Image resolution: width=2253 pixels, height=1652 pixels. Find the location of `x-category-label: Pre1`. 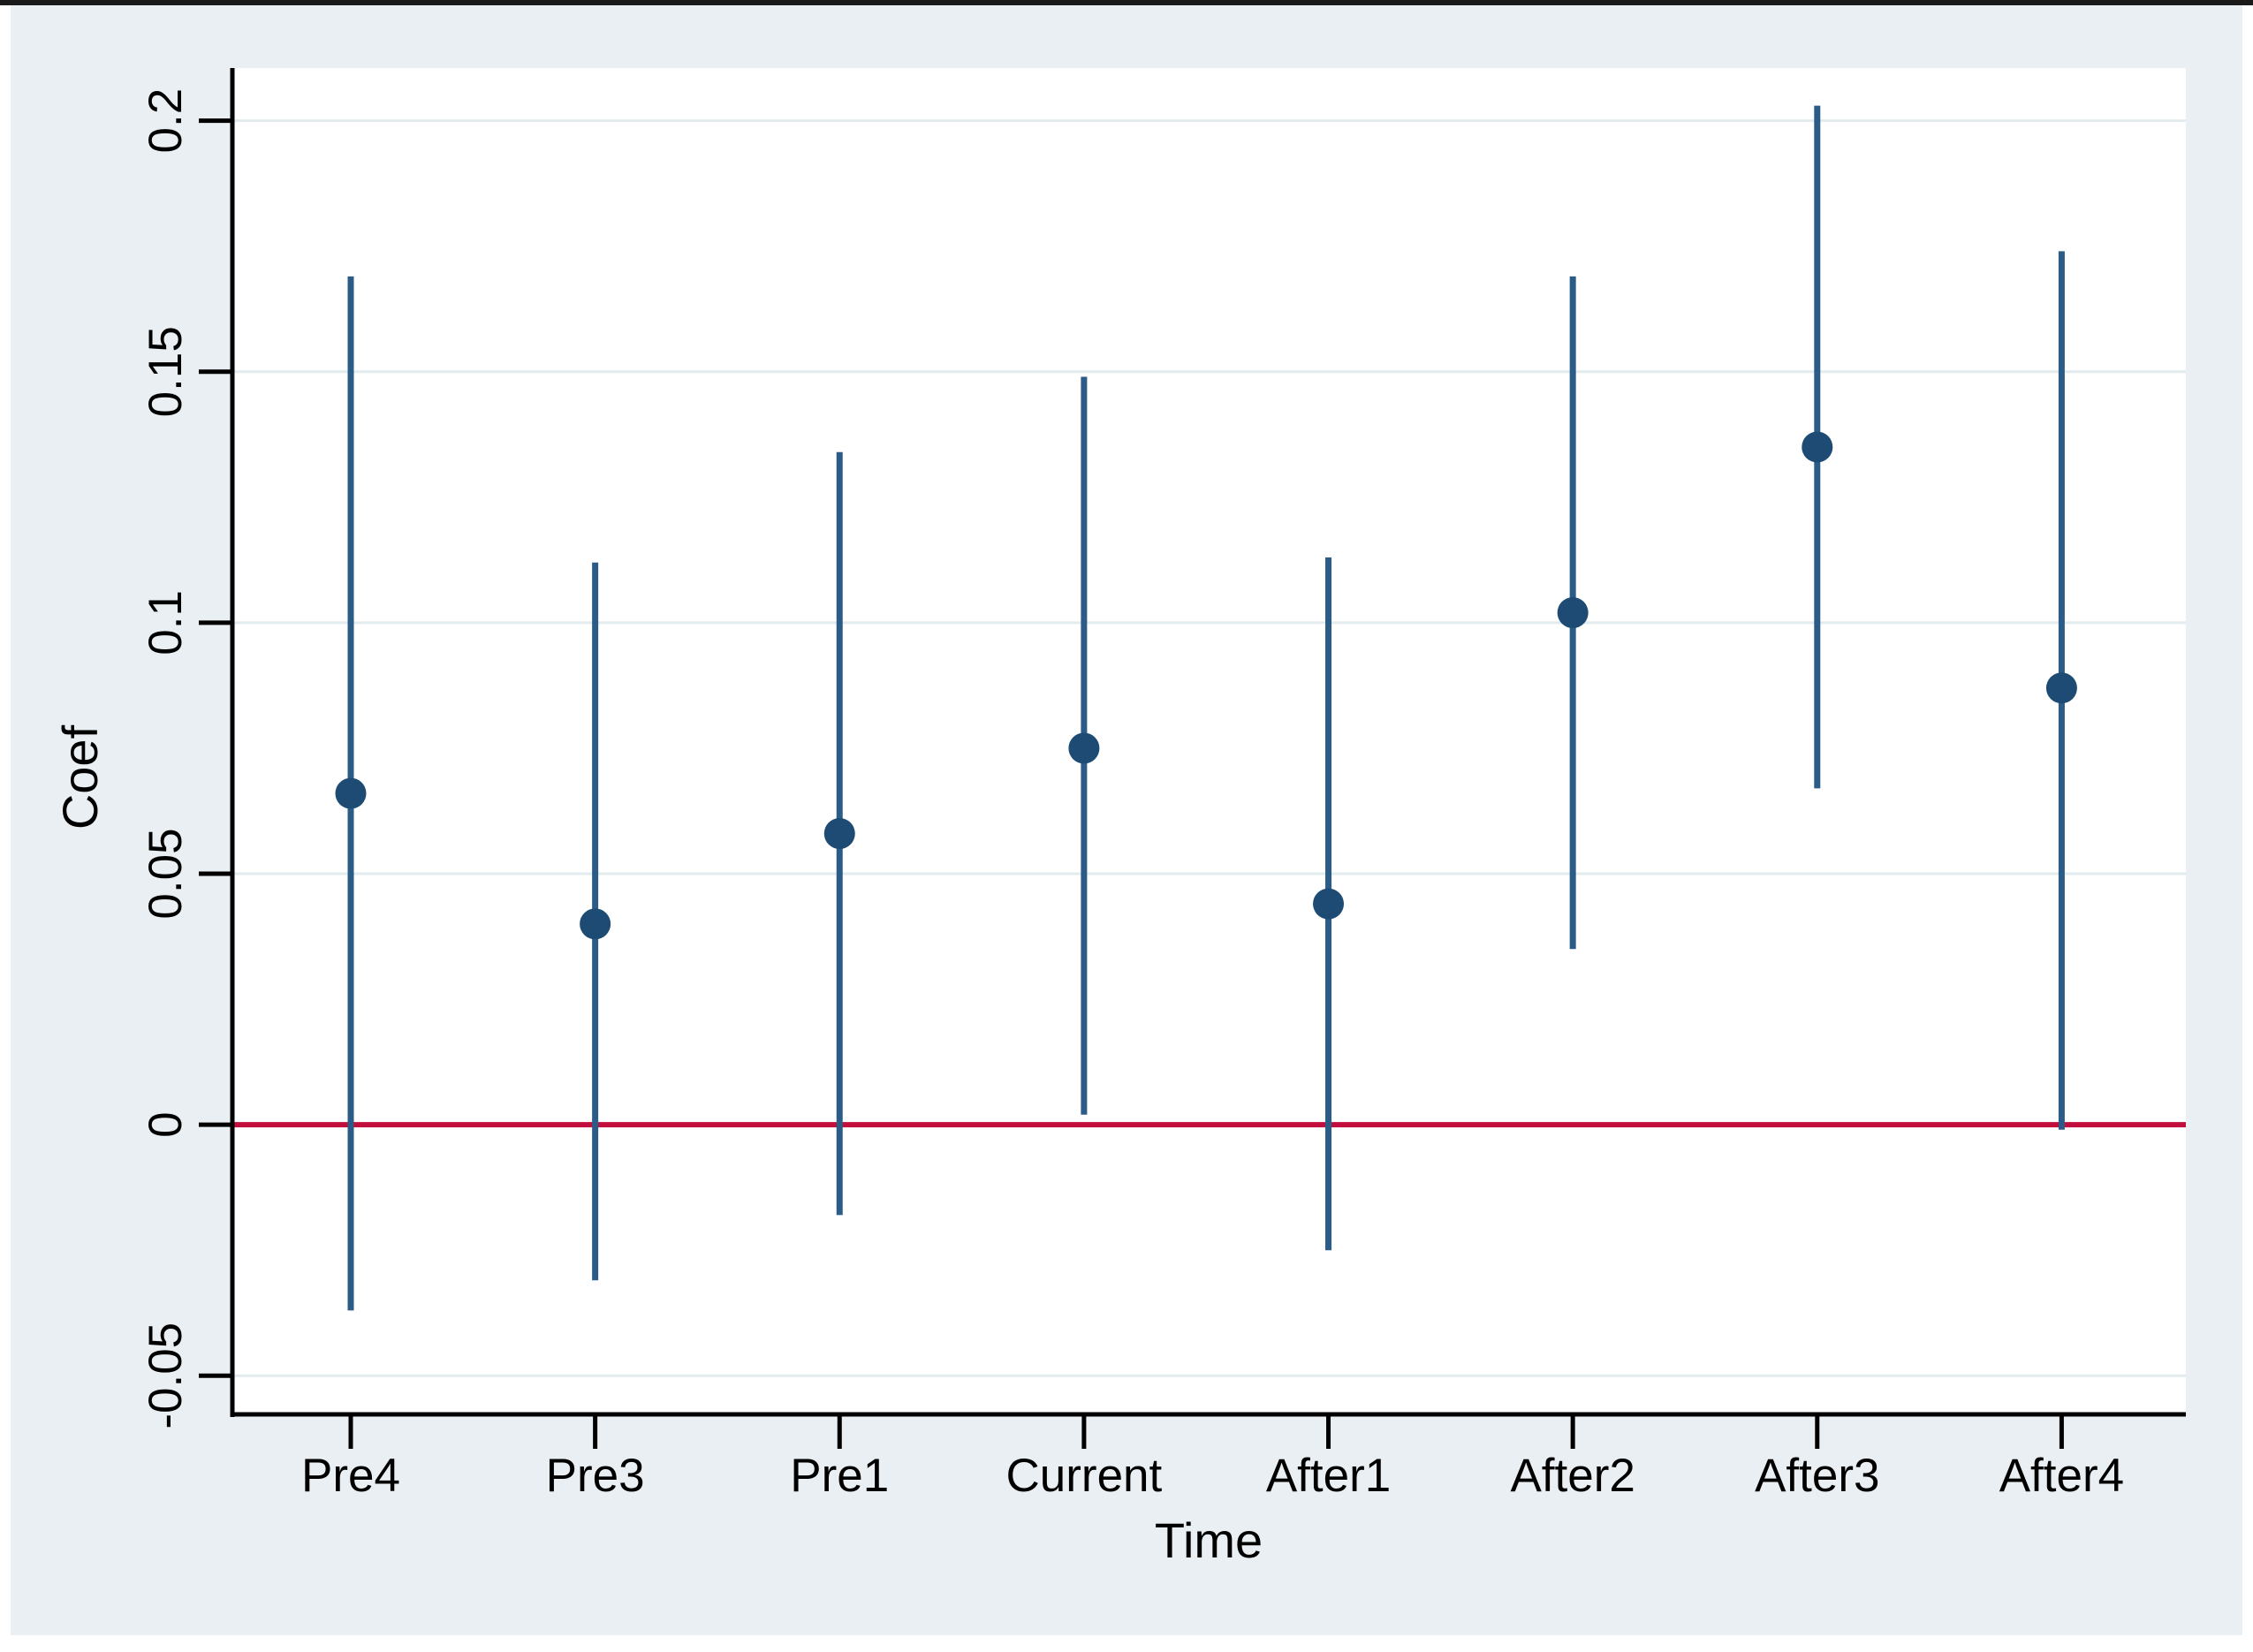

x-category-label: Pre1 is located at coordinates (840, 1476).